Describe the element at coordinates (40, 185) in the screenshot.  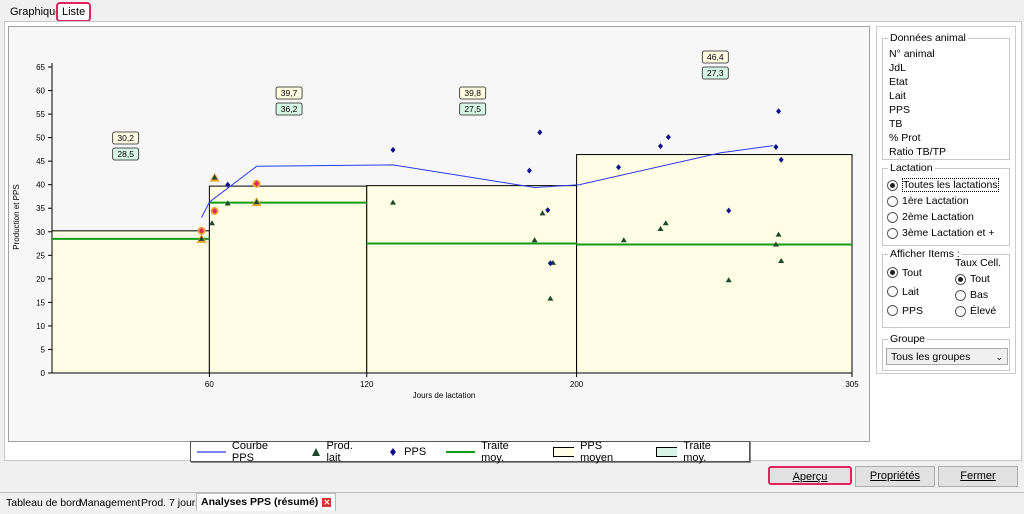
I see `y-tick-label: 40` at that location.